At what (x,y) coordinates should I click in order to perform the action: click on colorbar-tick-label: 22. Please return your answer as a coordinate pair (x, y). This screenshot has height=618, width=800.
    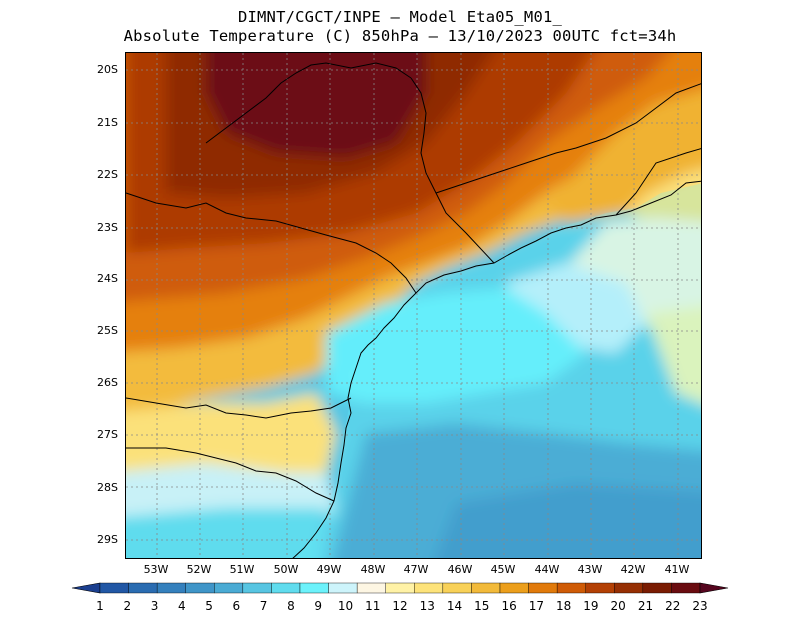
    Looking at the image, I should click on (673, 606).